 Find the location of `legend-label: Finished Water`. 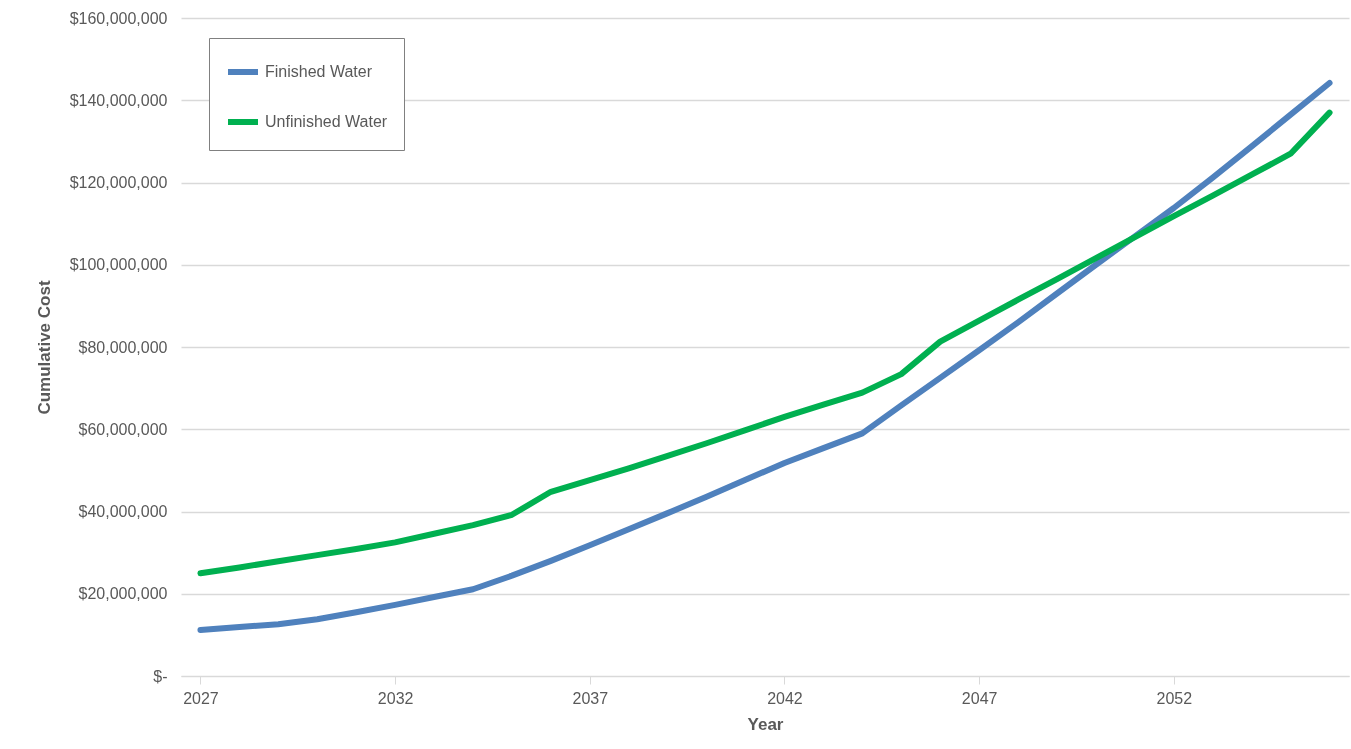

legend-label: Finished Water is located at coordinates (319, 71).